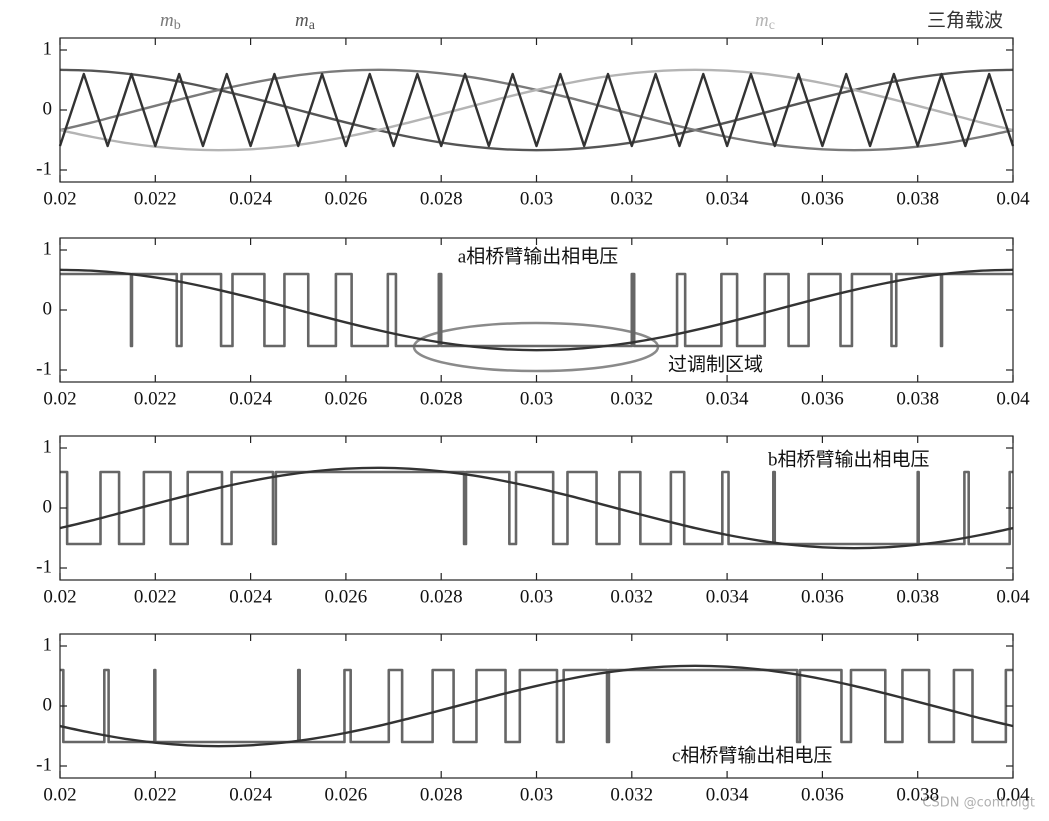  What do you see at coordinates (715, 364) in the screenshot?
I see `annotation: 过调制区域` at bounding box center [715, 364].